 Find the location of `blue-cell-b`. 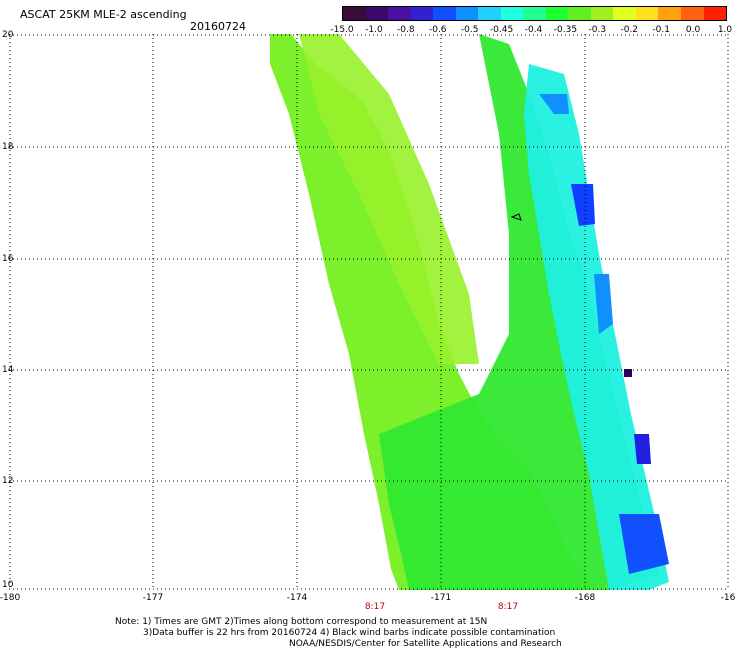

blue-cell-b is located at coordinates (583, 205).